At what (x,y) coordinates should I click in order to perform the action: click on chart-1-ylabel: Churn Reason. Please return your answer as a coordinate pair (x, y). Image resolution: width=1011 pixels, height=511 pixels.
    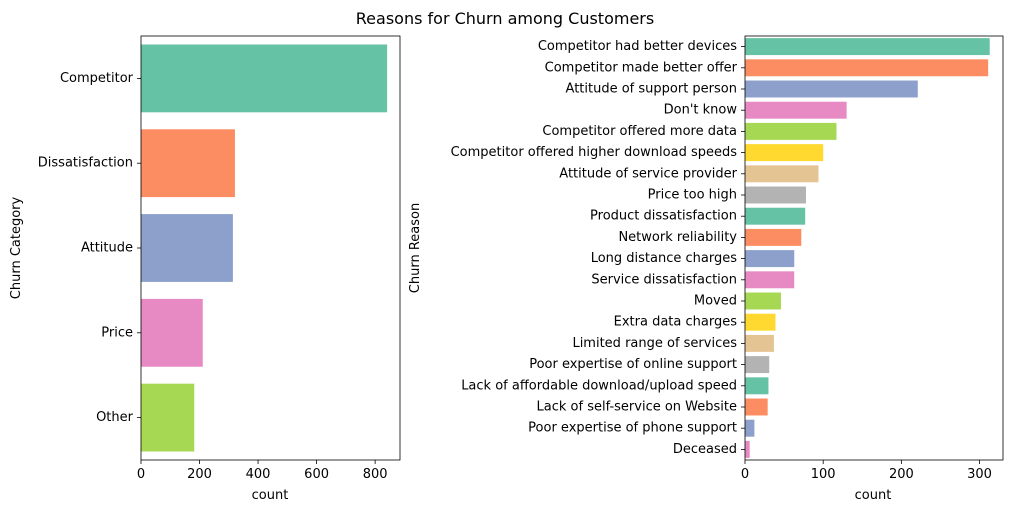
    Looking at the image, I should click on (415, 248).